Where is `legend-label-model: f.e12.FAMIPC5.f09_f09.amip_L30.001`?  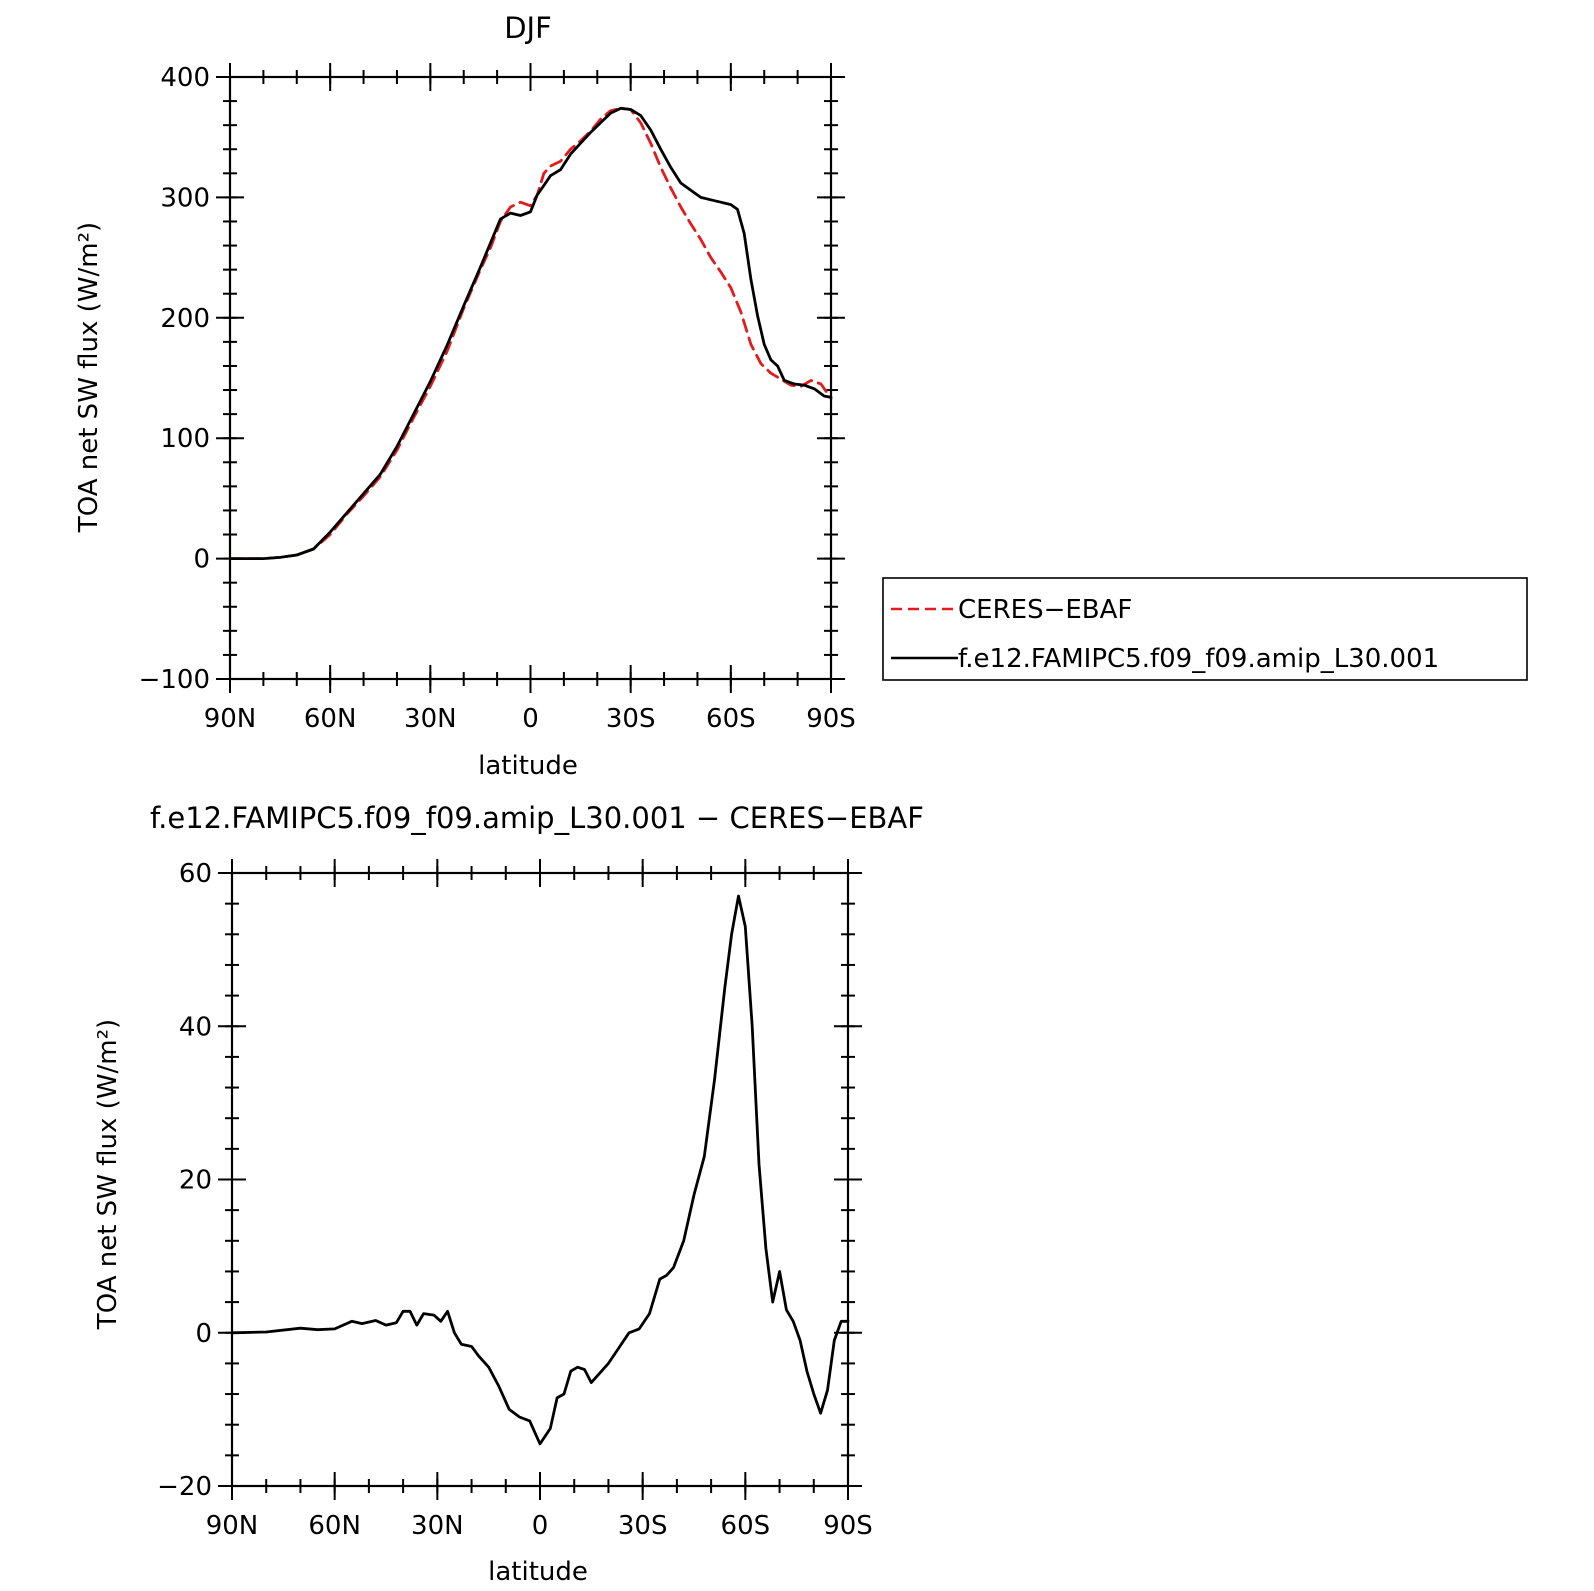 legend-label-model: f.e12.FAMIPC5.f09_f09.amip_L30.001 is located at coordinates (1198, 659).